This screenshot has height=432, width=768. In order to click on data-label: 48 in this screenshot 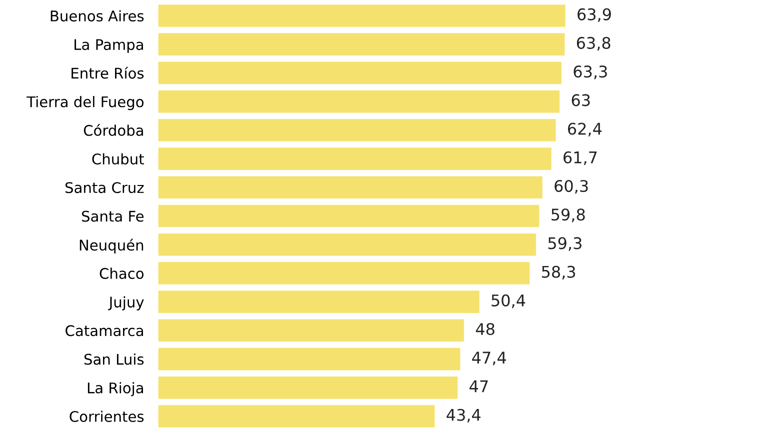, I will do `click(485, 329)`.